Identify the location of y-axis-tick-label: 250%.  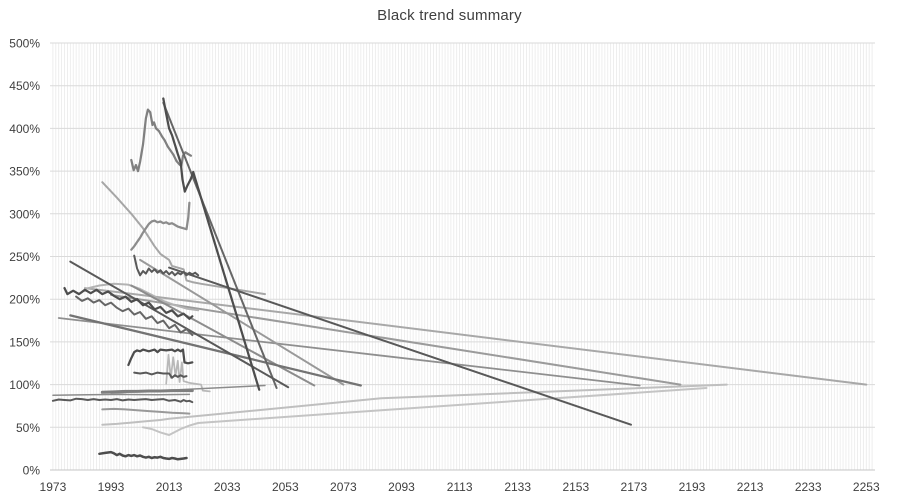
(24, 257).